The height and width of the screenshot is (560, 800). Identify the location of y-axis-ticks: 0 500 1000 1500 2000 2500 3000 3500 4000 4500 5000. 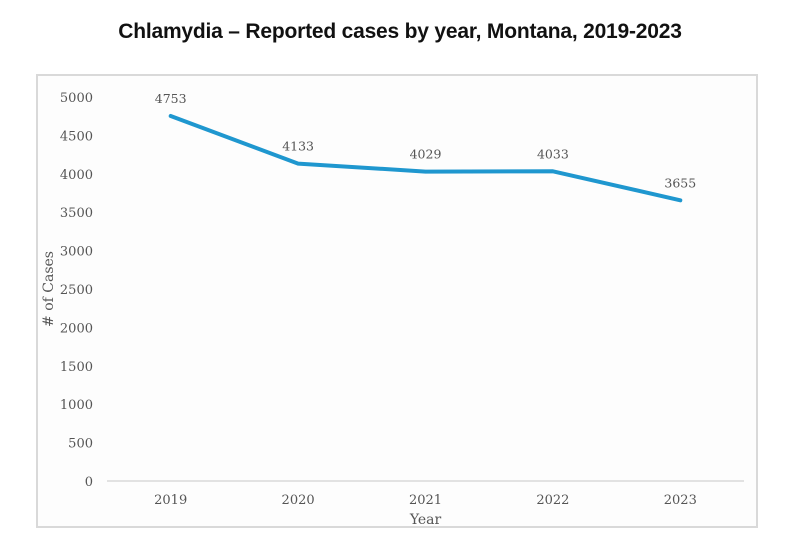
(76, 290).